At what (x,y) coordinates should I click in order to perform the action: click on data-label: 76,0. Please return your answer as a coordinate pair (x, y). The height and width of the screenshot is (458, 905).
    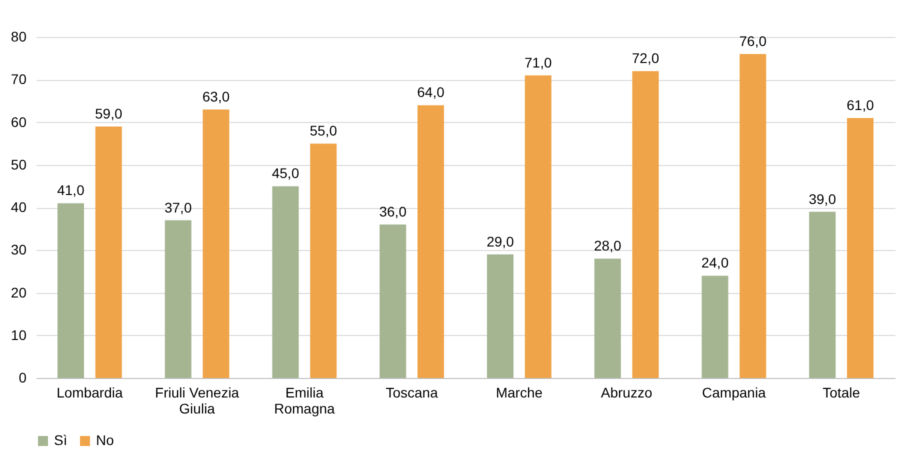
    Looking at the image, I should click on (753, 41).